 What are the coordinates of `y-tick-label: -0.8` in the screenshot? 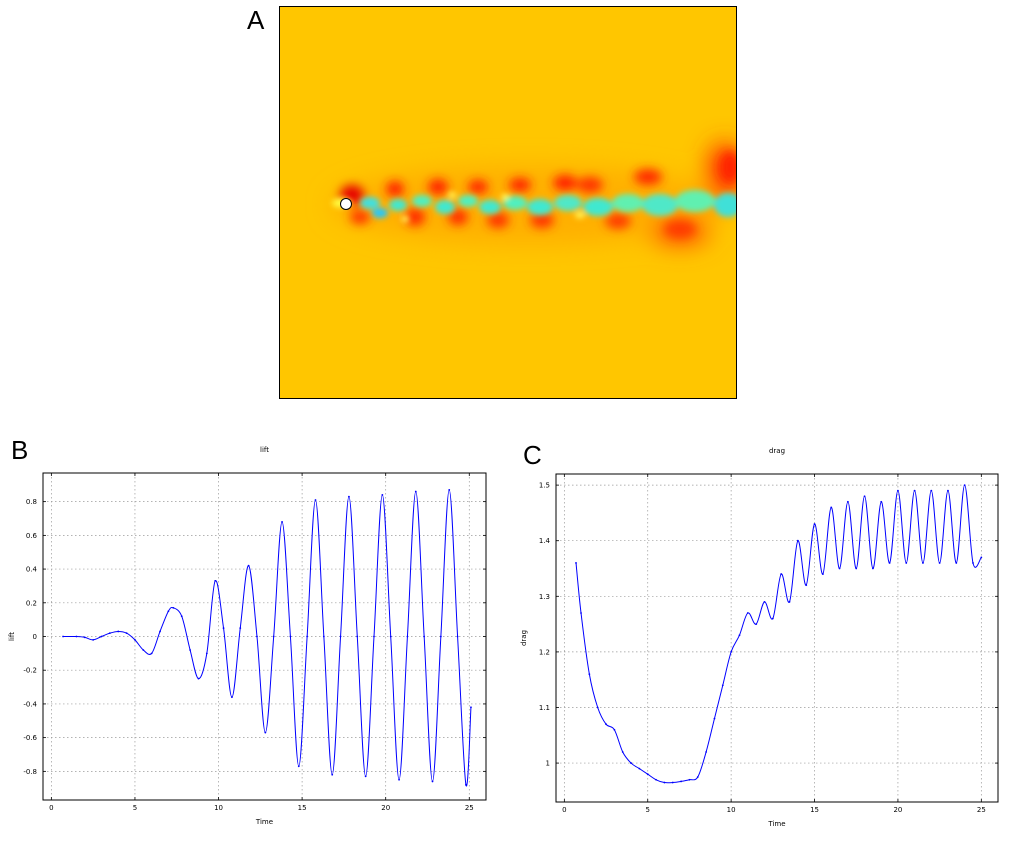 It's located at (30, 772).